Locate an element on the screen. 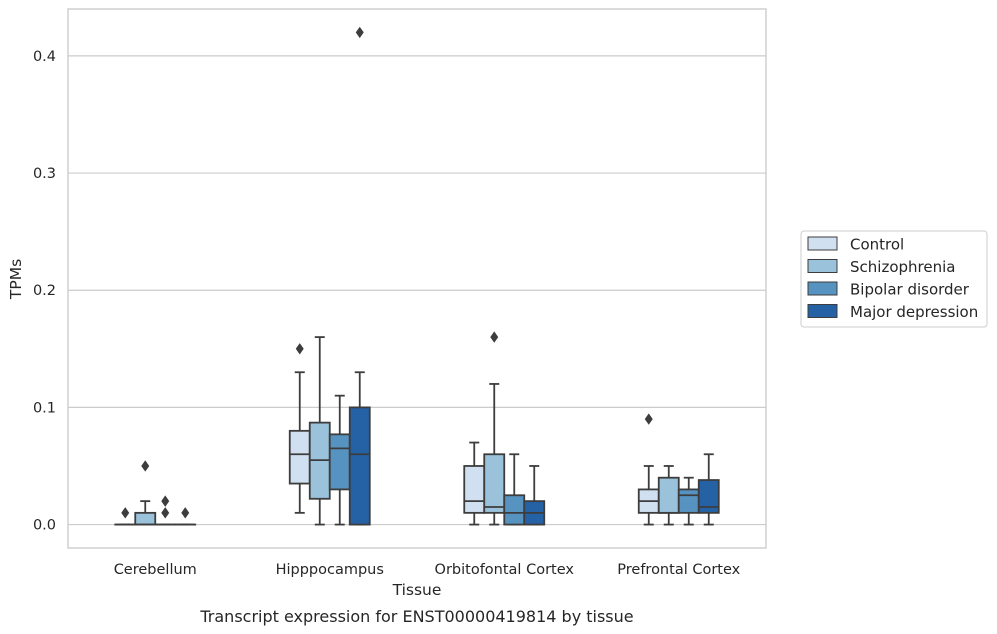  legend-label: Major depression is located at coordinates (914, 312).